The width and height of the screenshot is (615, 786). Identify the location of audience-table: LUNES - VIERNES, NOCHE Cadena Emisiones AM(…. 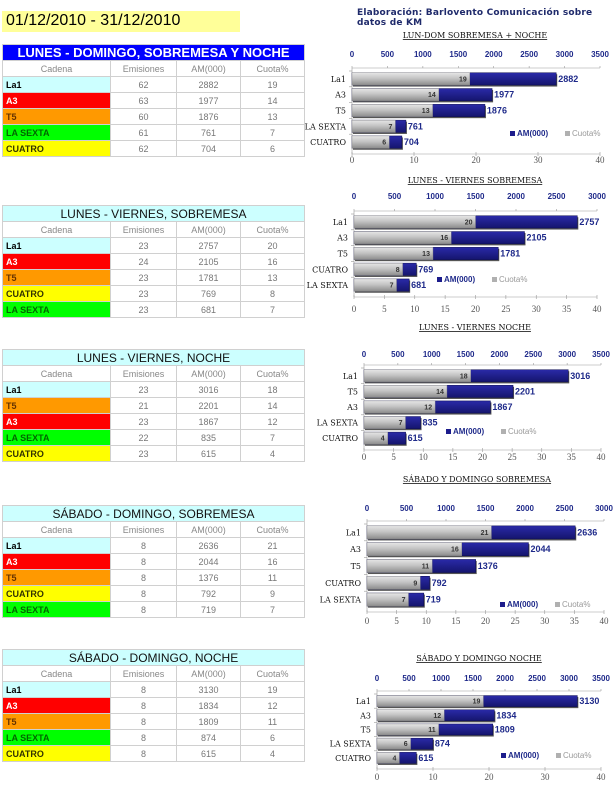
(153, 405).